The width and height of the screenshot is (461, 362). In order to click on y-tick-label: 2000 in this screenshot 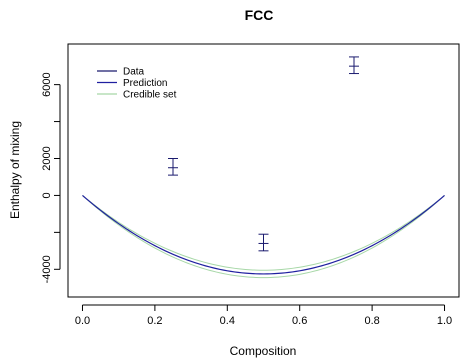, I will do `click(47, 158)`.